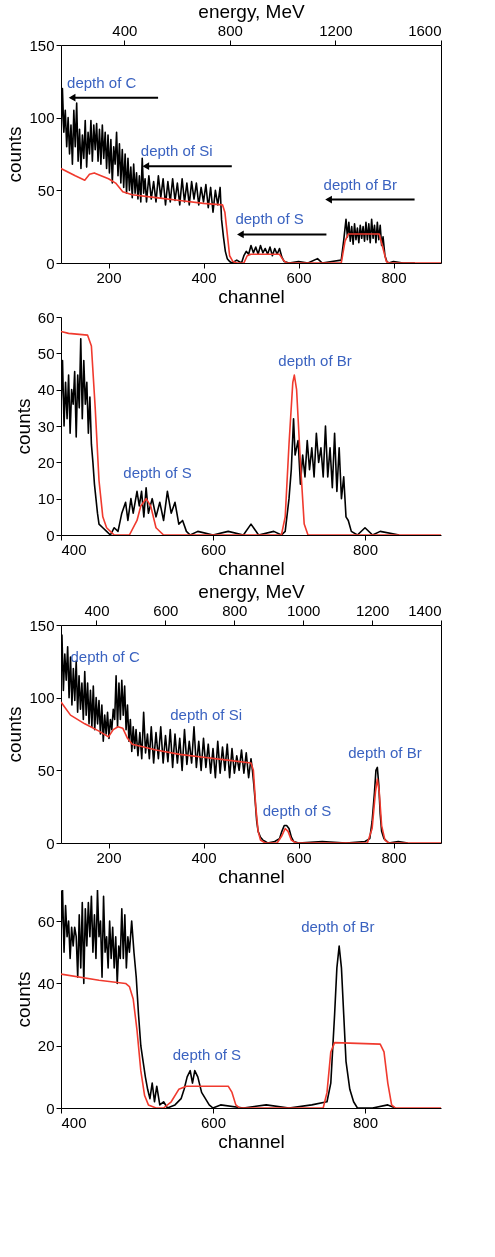 The height and width of the screenshot is (1257, 495). What do you see at coordinates (46, 499) in the screenshot?
I see `y-tick-label: 10` at bounding box center [46, 499].